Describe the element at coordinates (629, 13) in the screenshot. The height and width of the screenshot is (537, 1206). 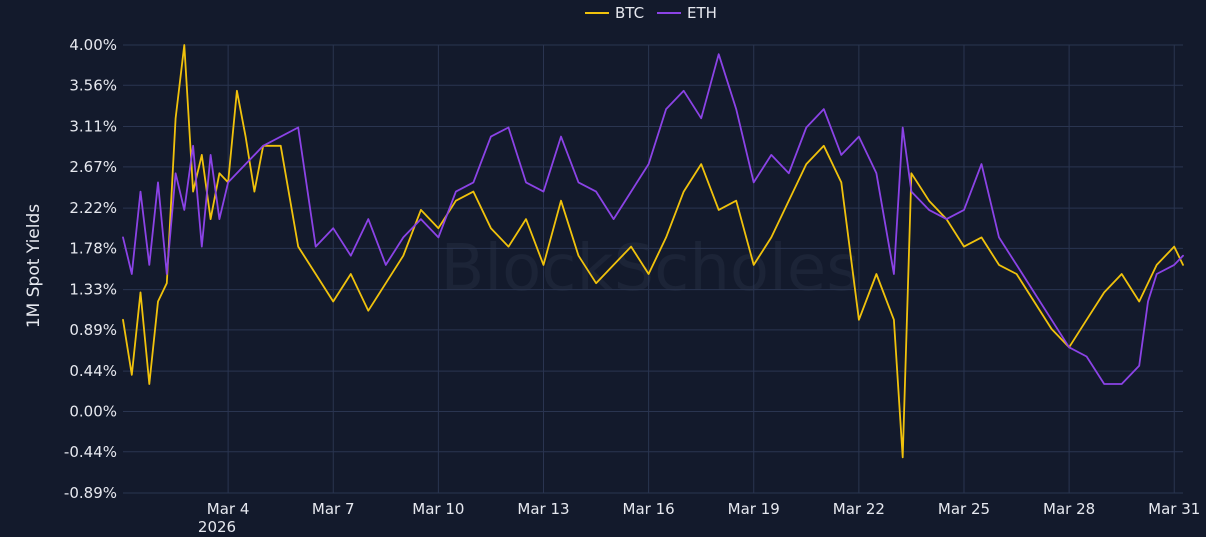
I see `legend-label-btc: BTC` at that location.